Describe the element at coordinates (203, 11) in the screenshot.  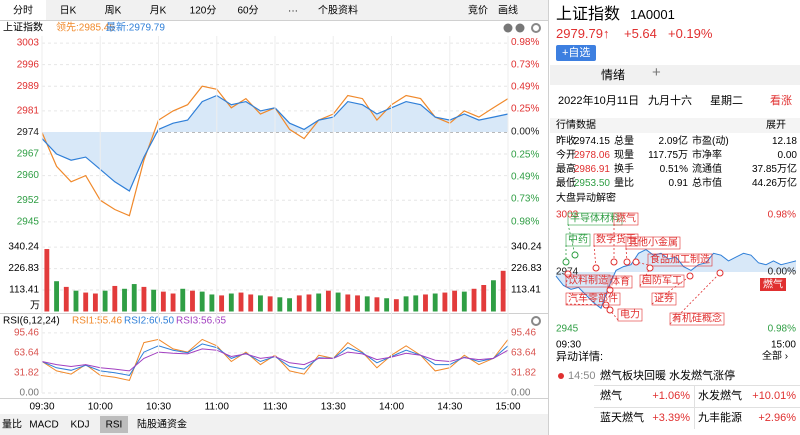
I see `top-tab: 120分` at that location.